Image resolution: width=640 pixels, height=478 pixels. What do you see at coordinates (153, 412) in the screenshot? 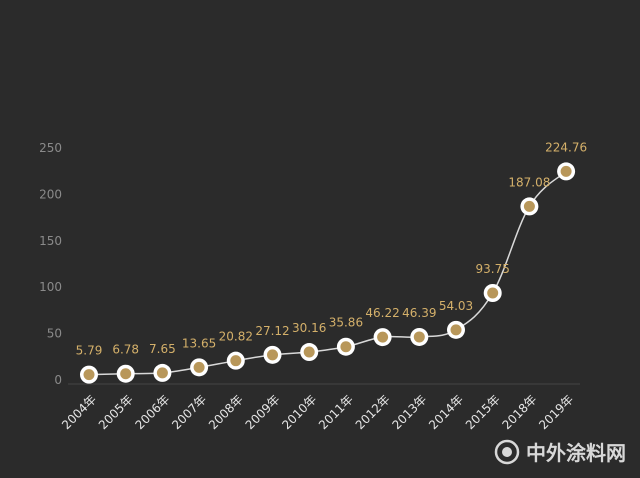
I see `x-tick-label: 2006年` at bounding box center [153, 412].